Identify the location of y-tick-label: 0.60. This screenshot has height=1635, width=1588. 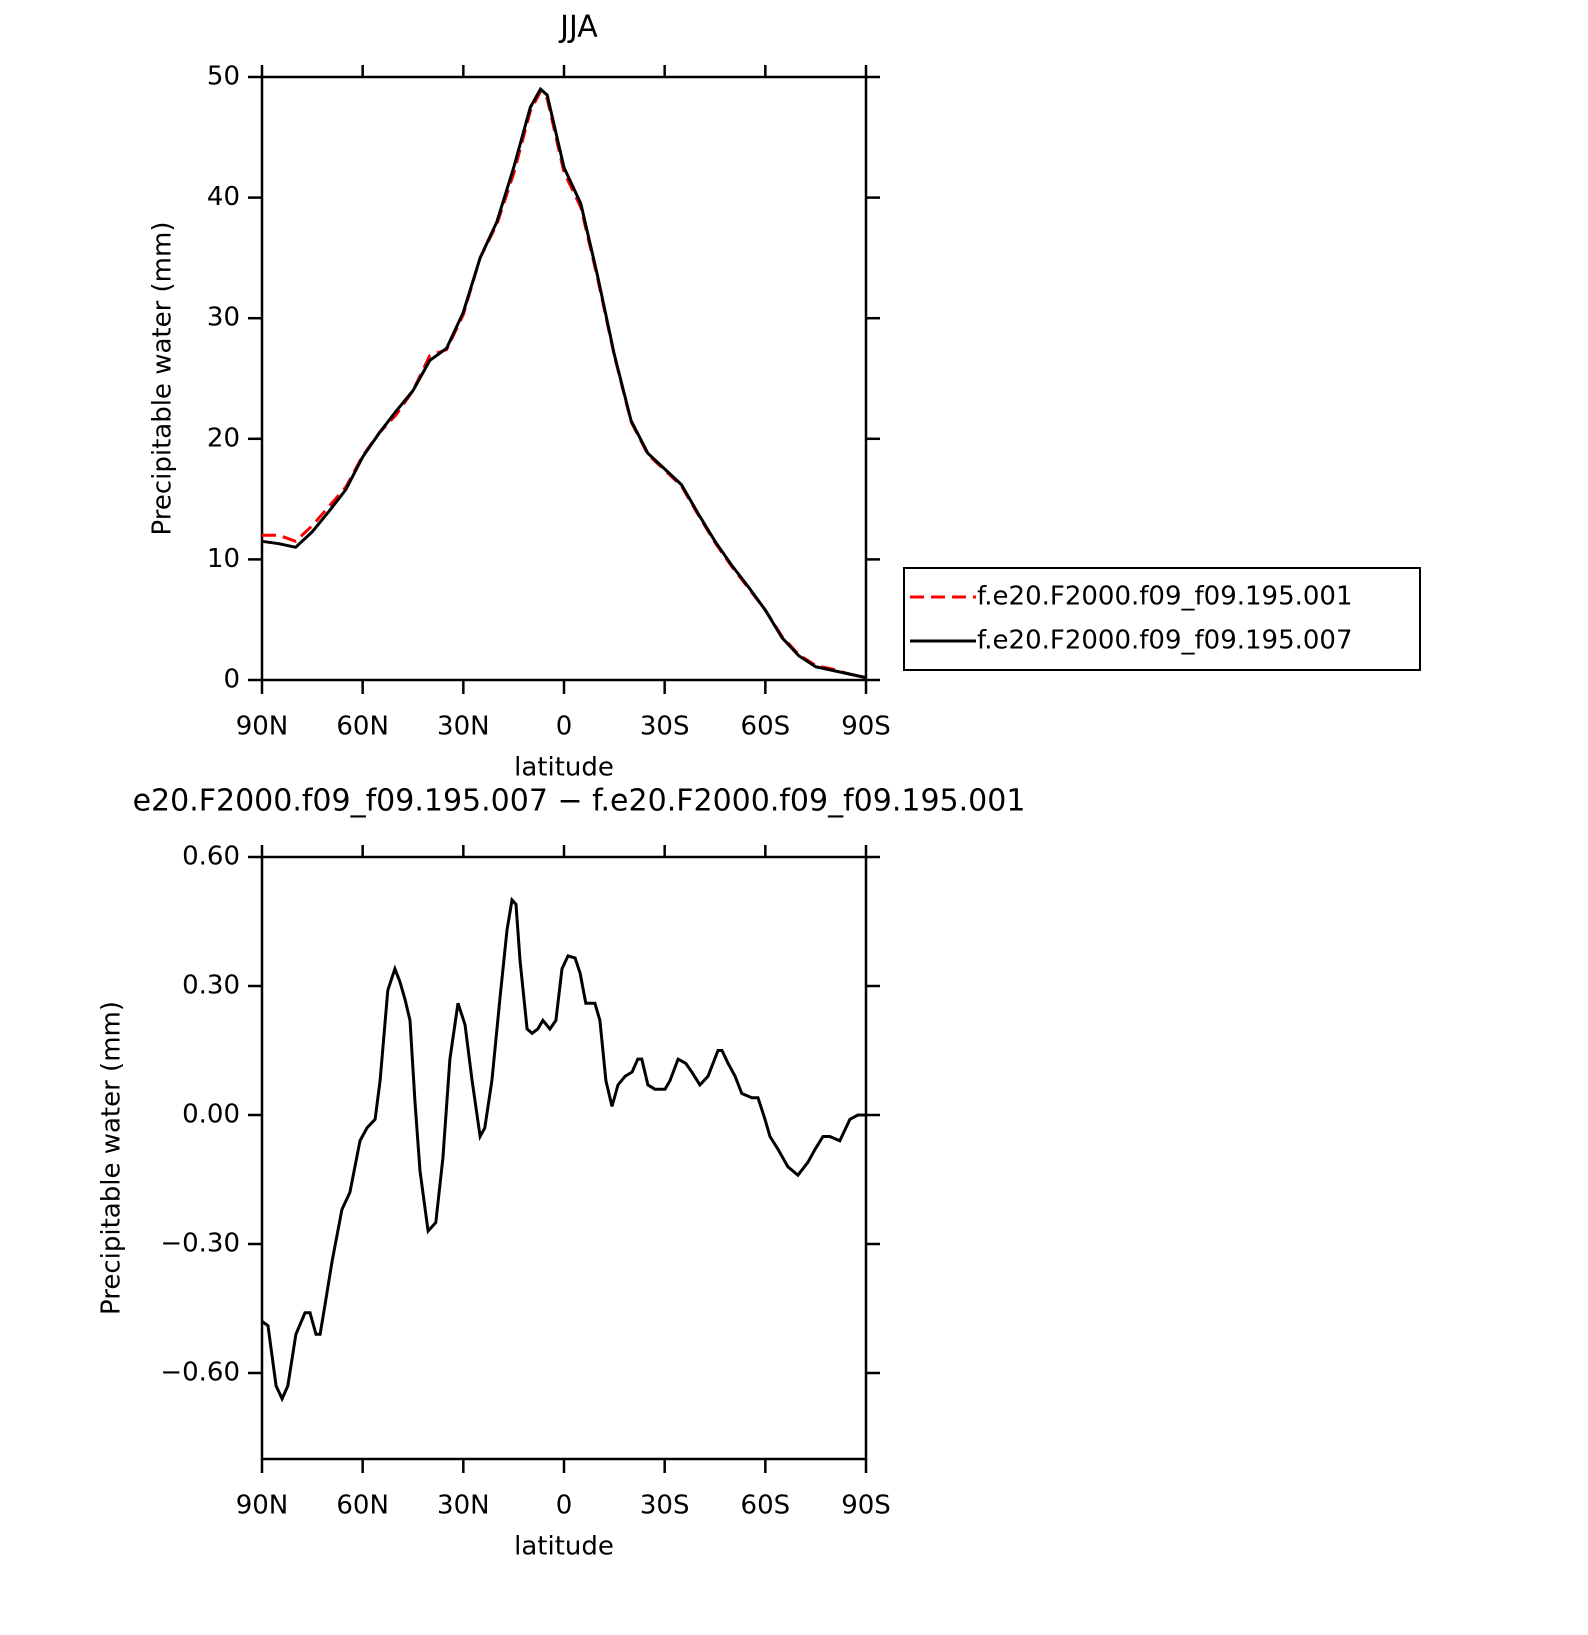
(211, 857).